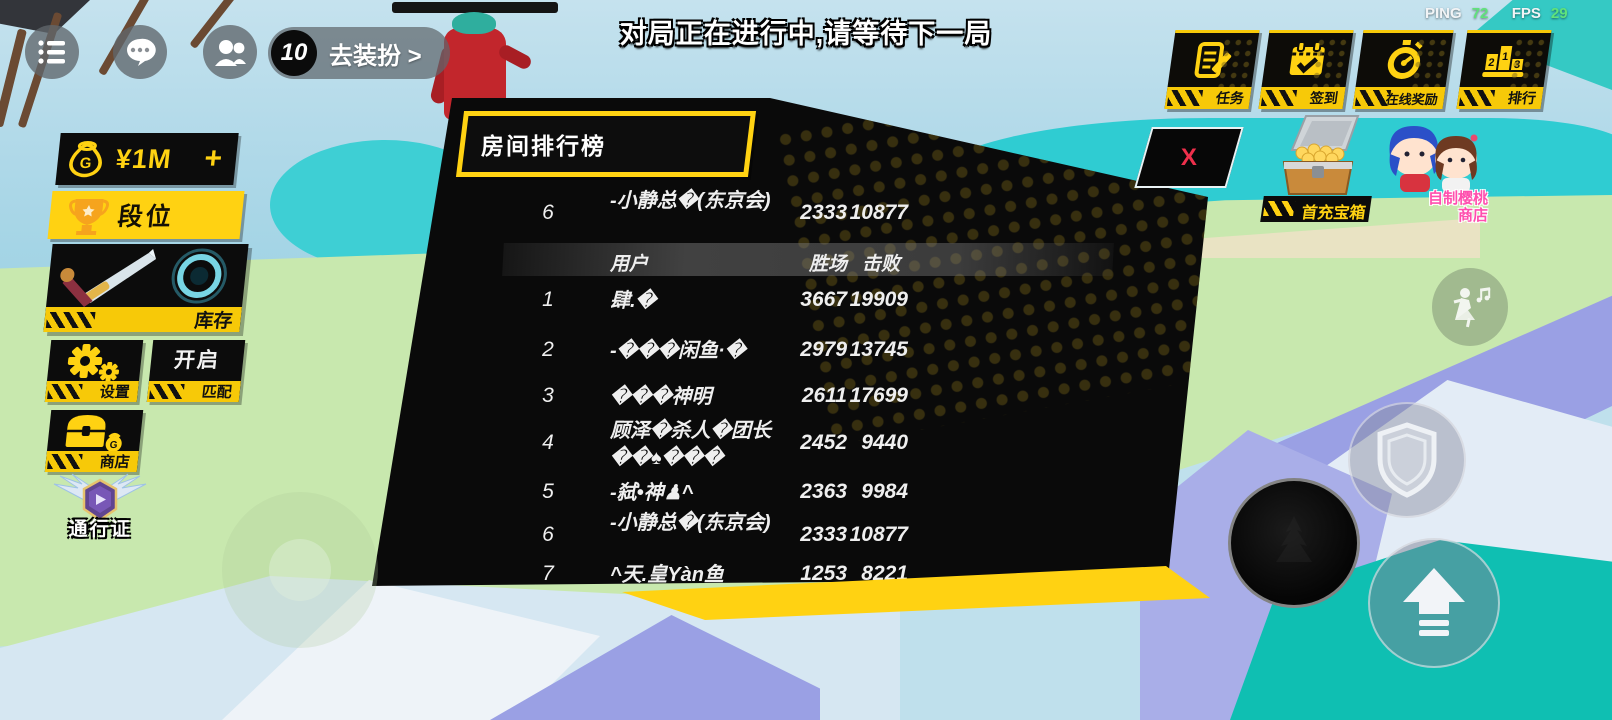 This screenshot has height=720, width=1612. What do you see at coordinates (1503, 13) in the screenshot?
I see `perf-indicator: PING 72 FPS 29` at bounding box center [1503, 13].